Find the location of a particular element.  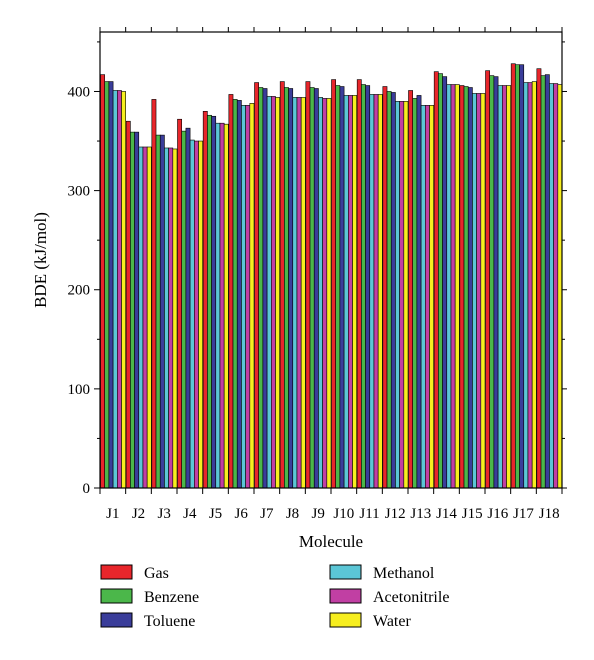

bar-j17-methanol is located at coordinates (526, 285).